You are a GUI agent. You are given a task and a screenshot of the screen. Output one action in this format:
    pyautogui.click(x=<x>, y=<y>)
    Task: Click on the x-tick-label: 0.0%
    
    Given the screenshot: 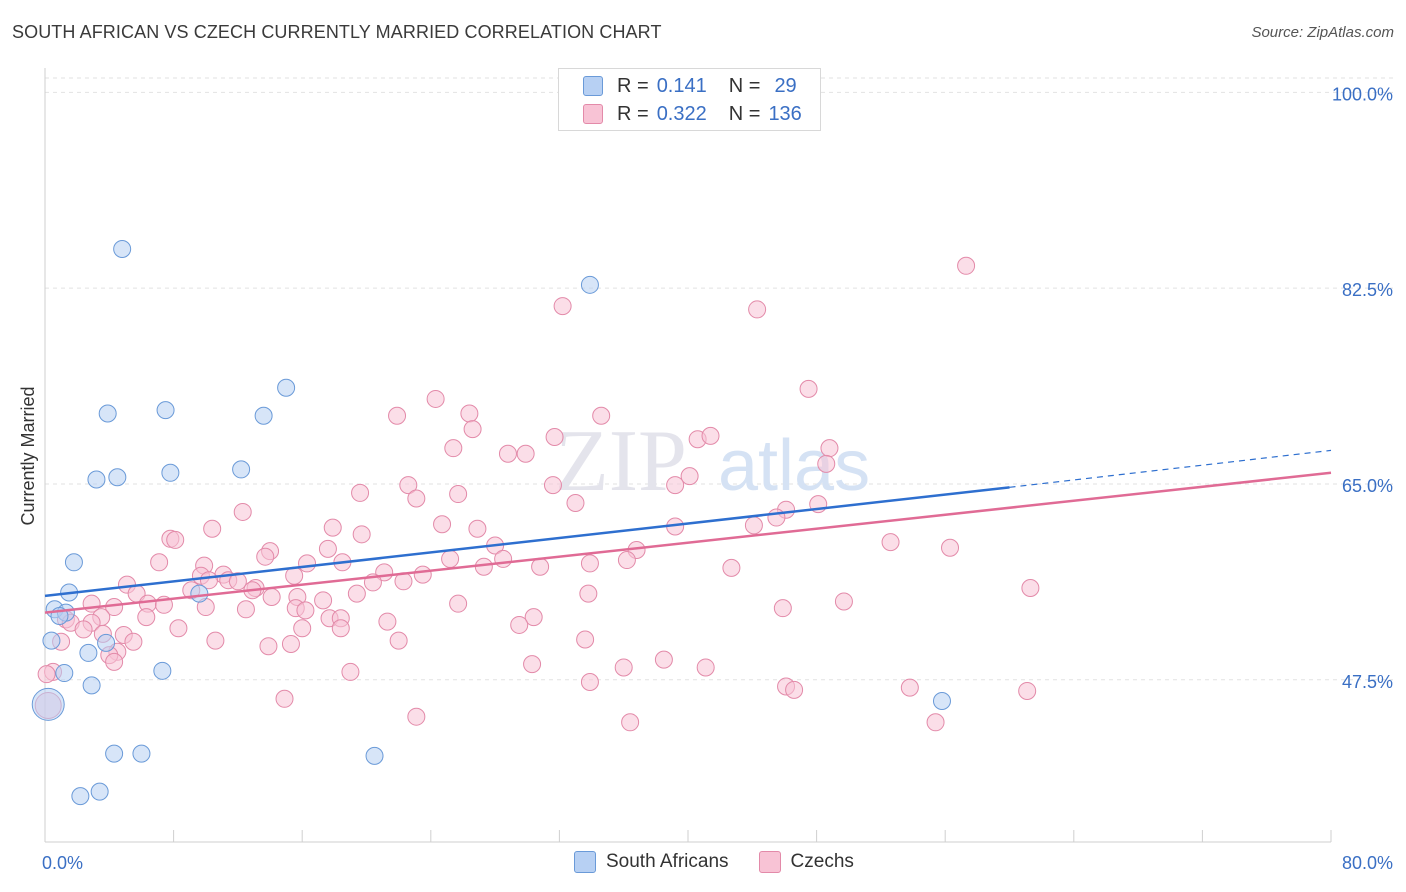 What is the action you would take?
    pyautogui.click(x=62, y=863)
    